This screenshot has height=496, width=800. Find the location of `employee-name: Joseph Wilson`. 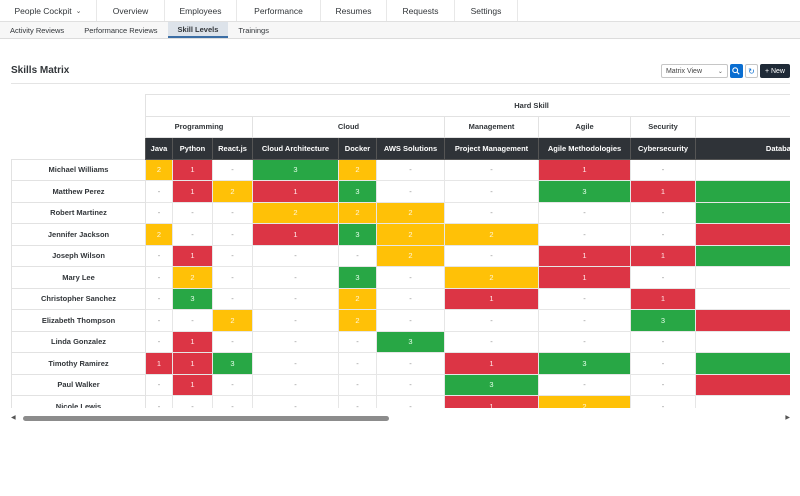

employee-name: Joseph Wilson is located at coordinates (78, 255).